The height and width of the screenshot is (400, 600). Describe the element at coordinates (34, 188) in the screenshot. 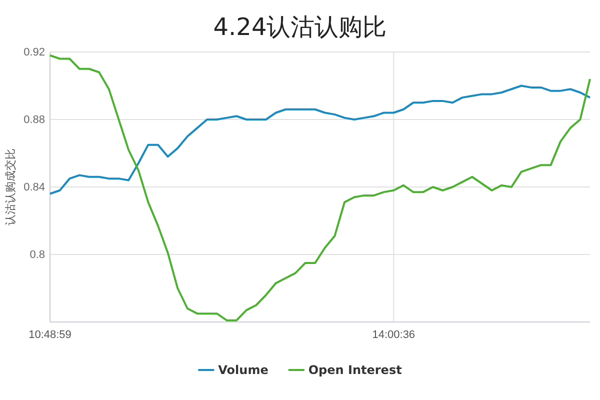

I see `y-tick-label: 0.84` at that location.